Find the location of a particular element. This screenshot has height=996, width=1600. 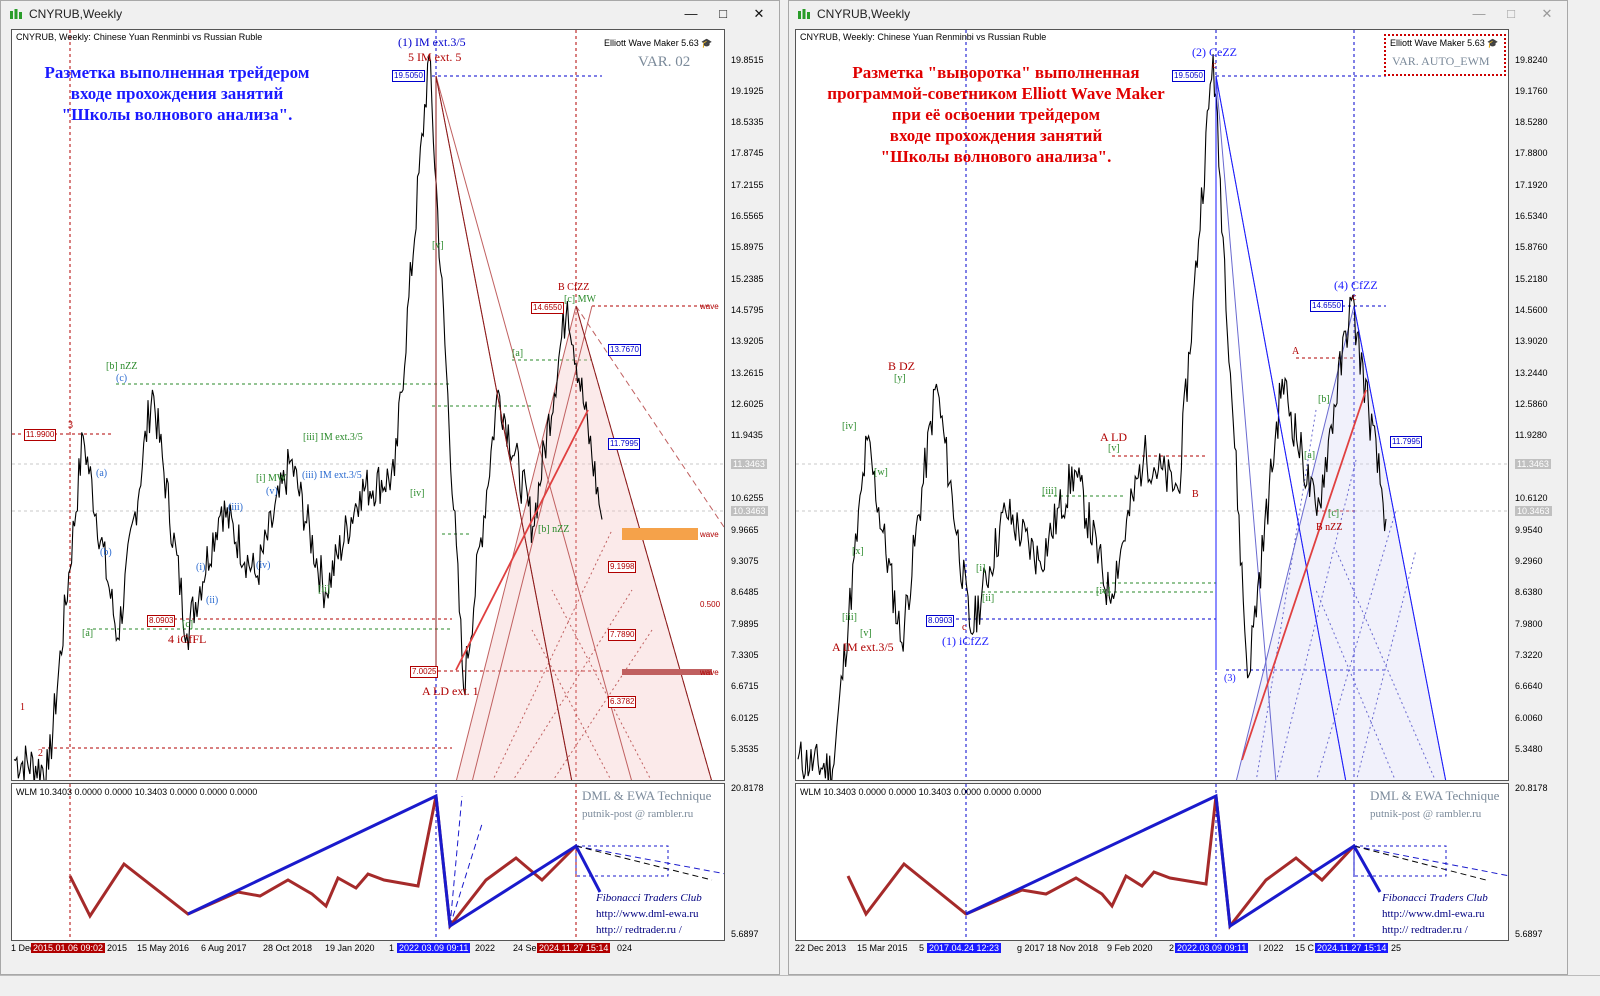

wave-label: [c] MW is located at coordinates (580, 299).